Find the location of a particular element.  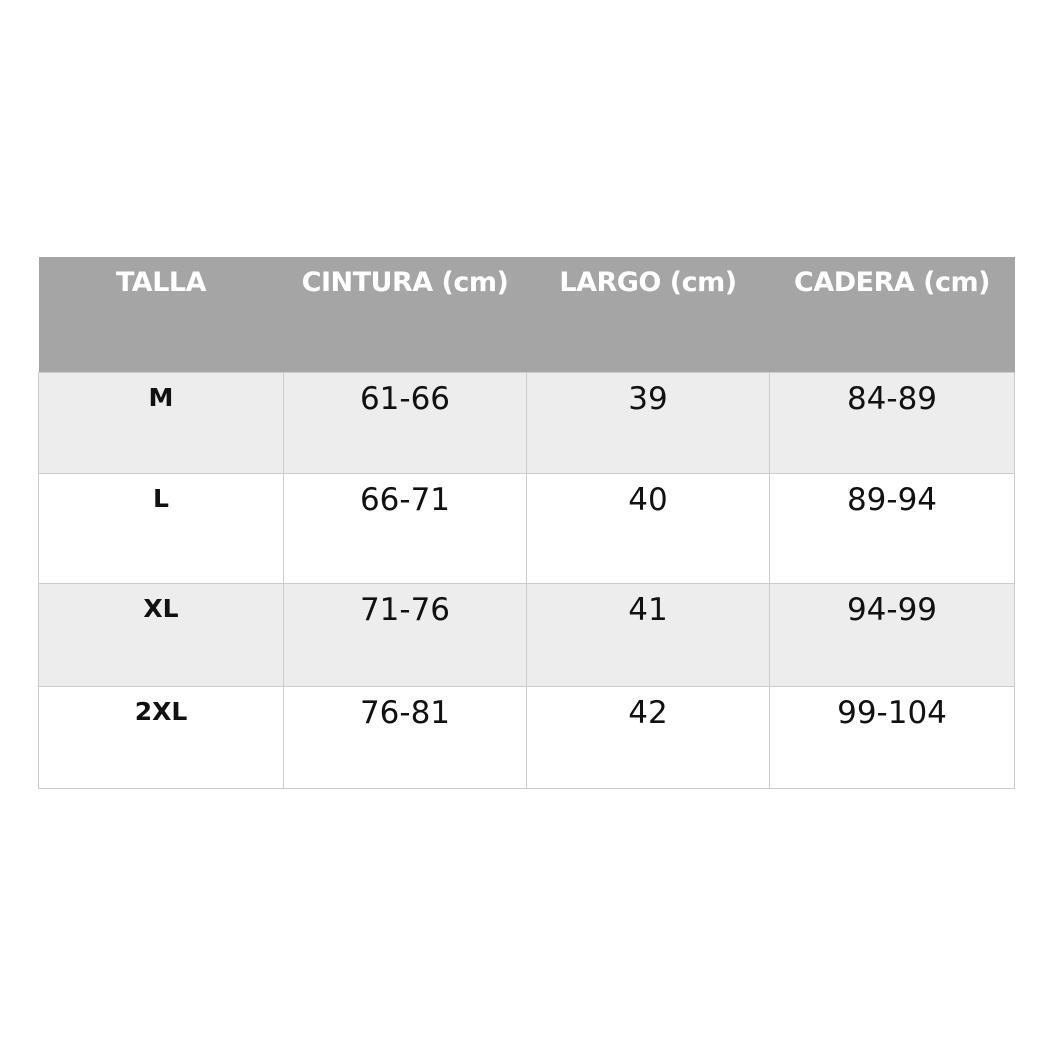

header-cintura: CINTURA (cm) is located at coordinates (405, 315).